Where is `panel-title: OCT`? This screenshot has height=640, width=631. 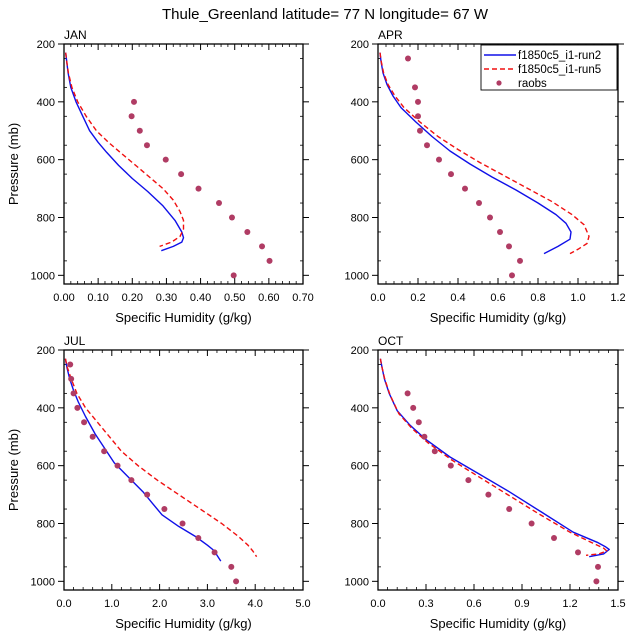
panel-title: OCT is located at coordinates (391, 341).